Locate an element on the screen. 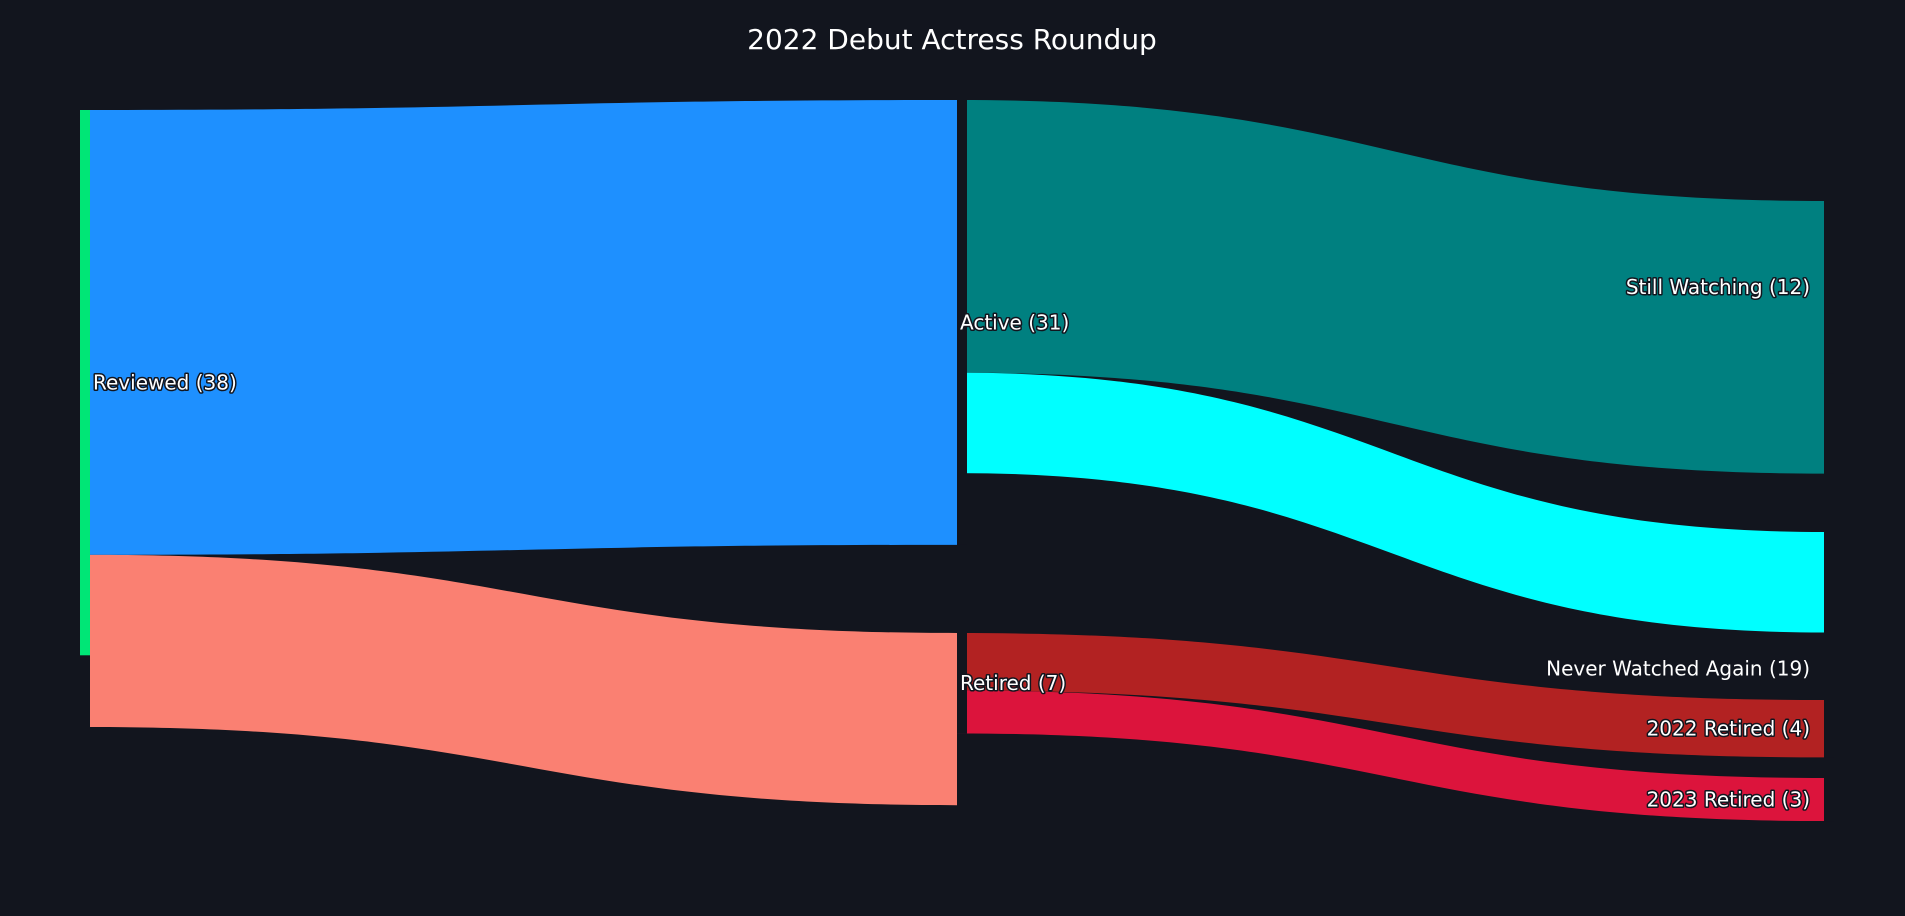 This screenshot has width=1905, height=916. sankey-link-reviewed-retired is located at coordinates (523, 680).